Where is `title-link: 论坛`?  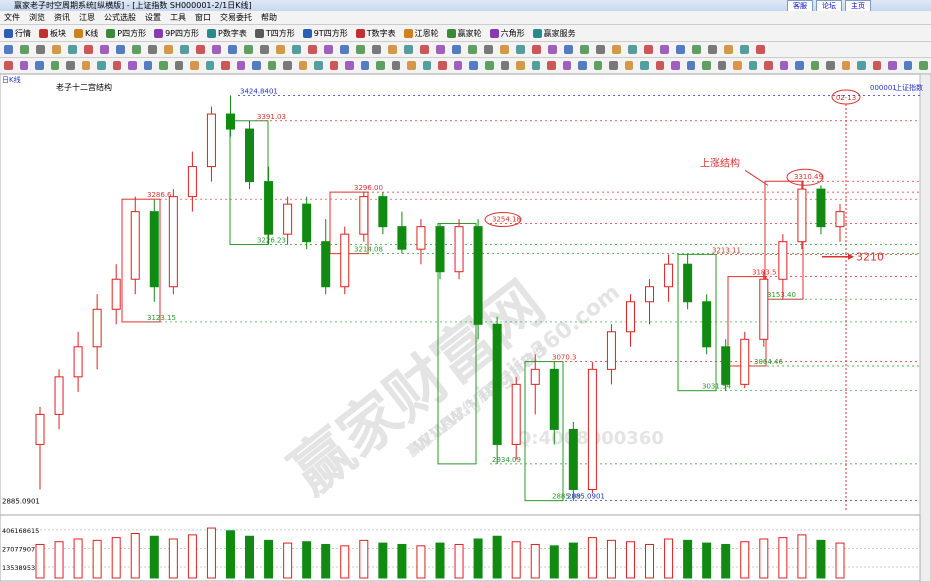
title-link: 论坛 is located at coordinates (829, 6).